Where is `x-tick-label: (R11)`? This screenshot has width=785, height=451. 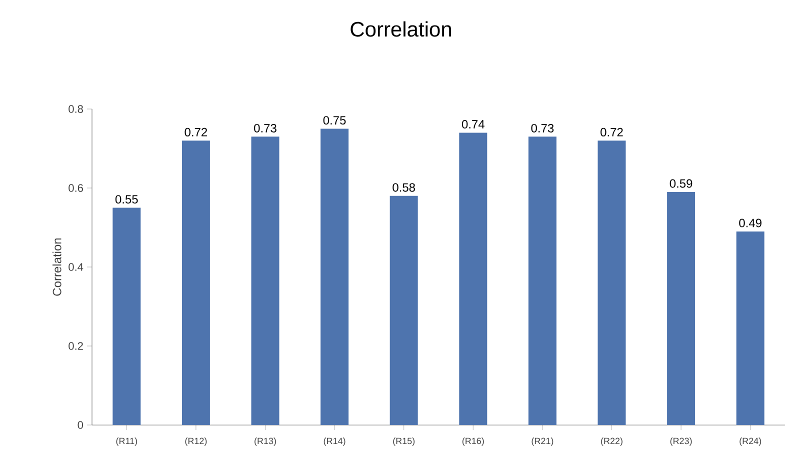 x-tick-label: (R11) is located at coordinates (127, 442).